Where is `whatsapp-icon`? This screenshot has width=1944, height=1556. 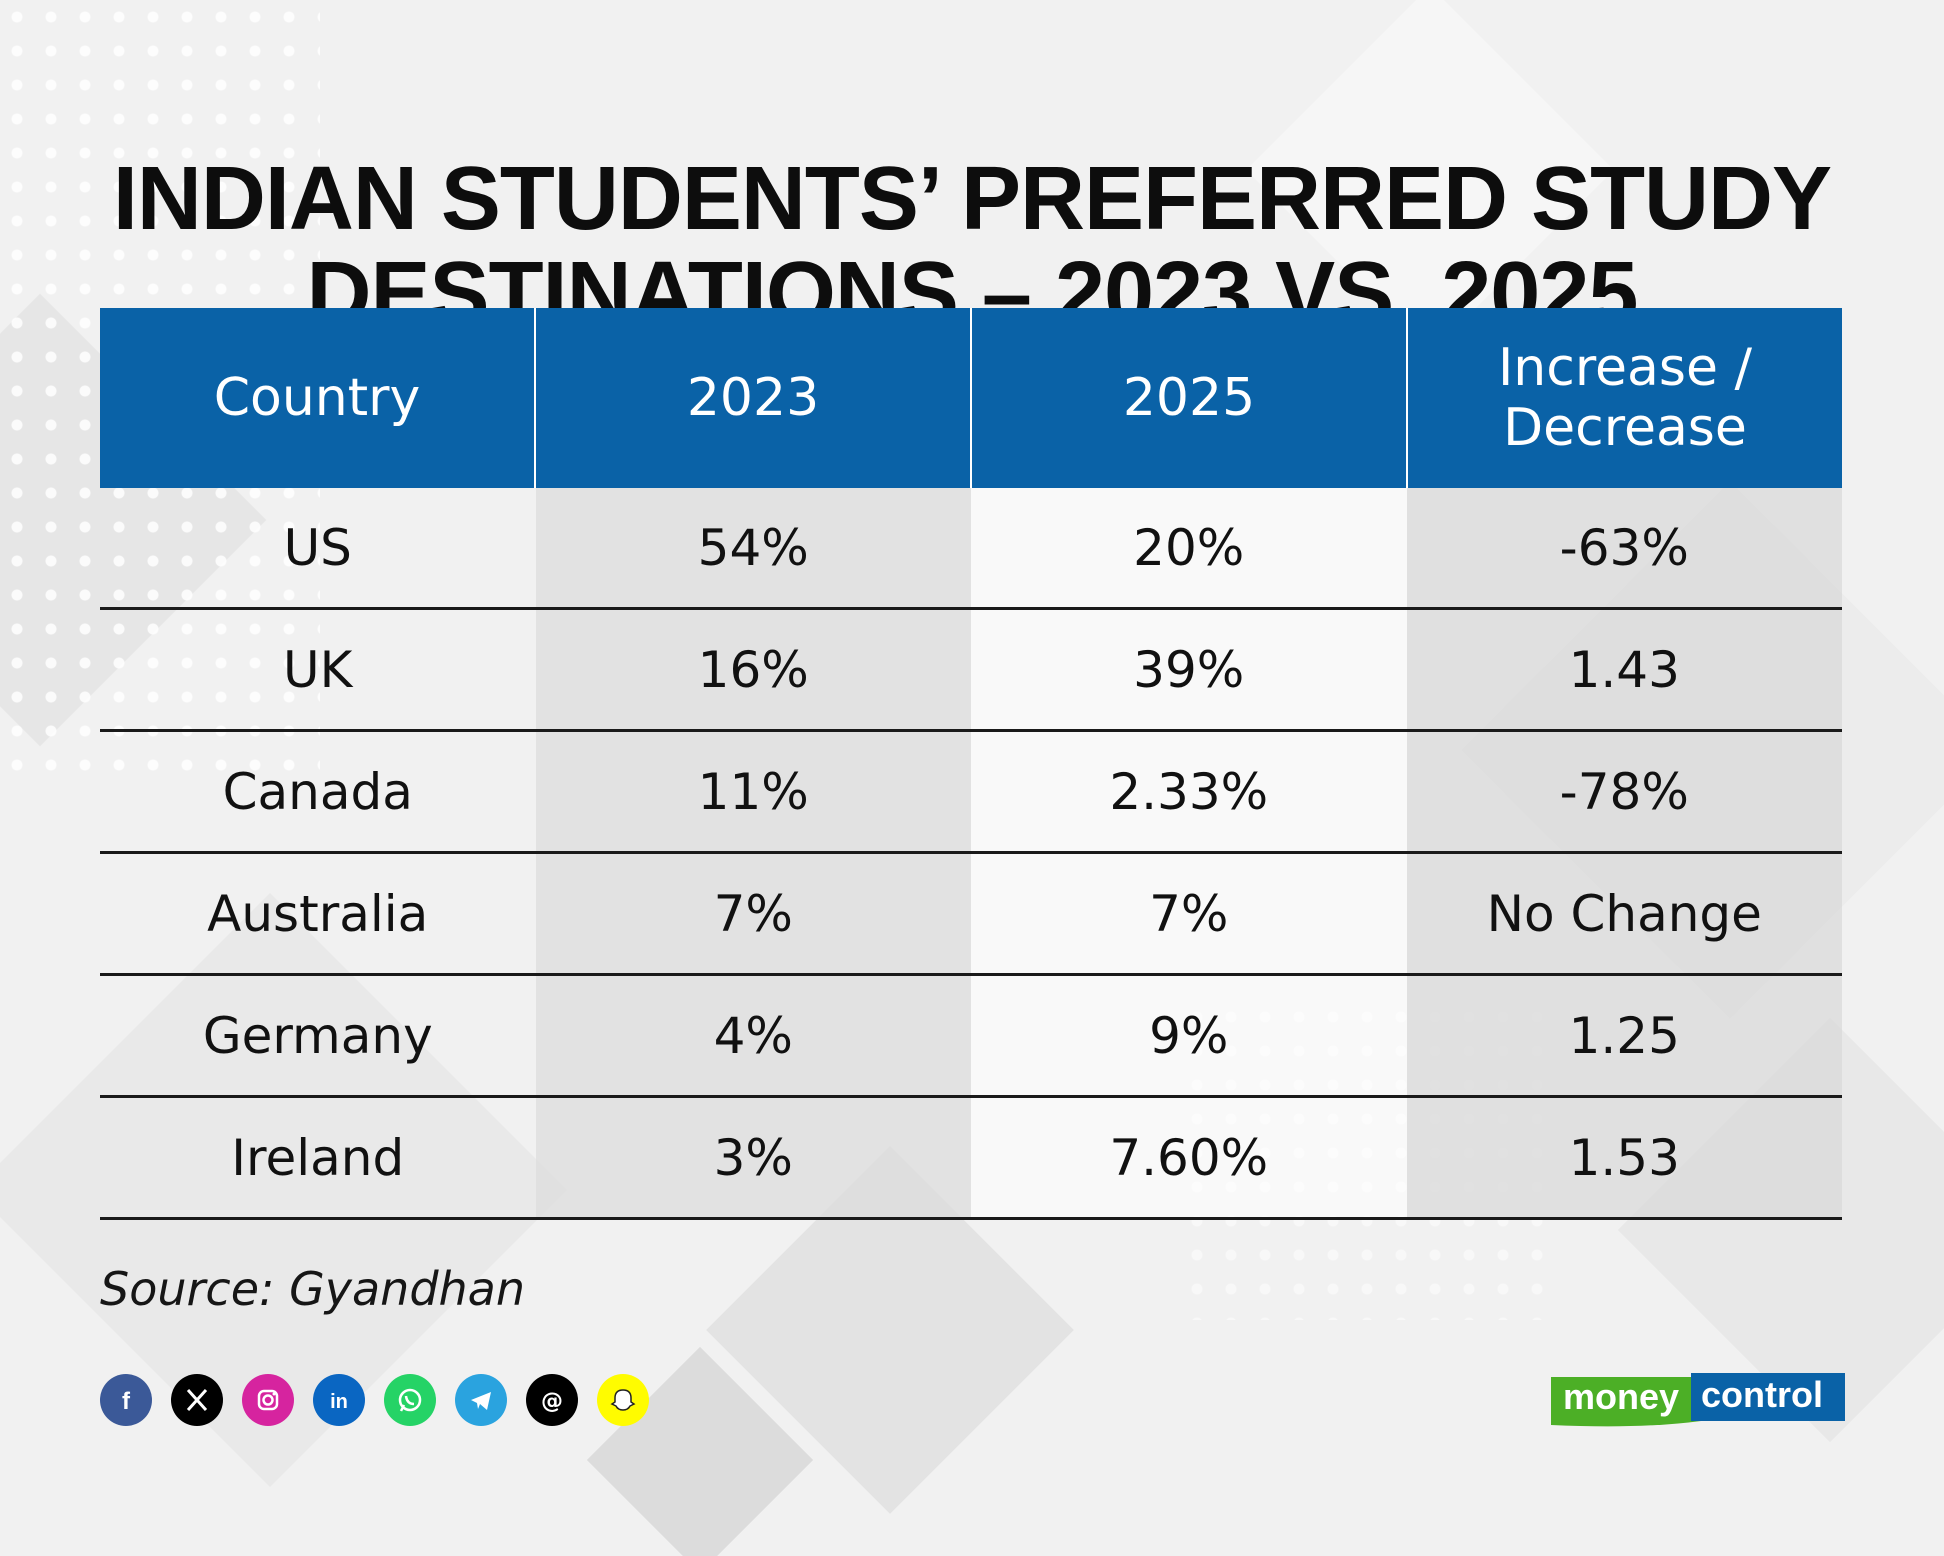 whatsapp-icon is located at coordinates (410, 1400).